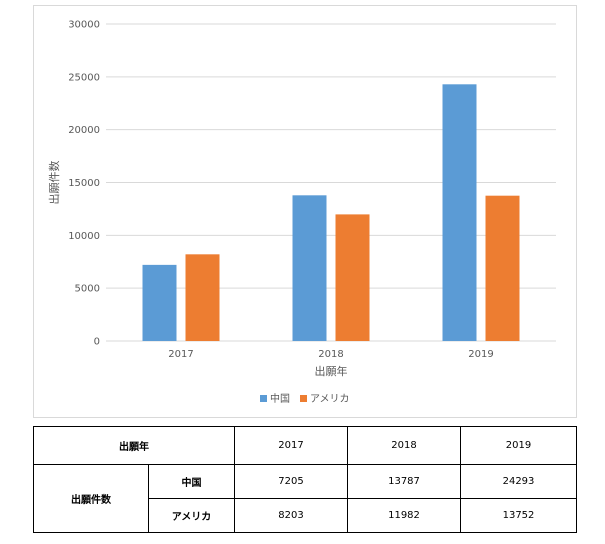 The image size is (605, 544). I want to click on table-cell: 7205, so click(291, 481).